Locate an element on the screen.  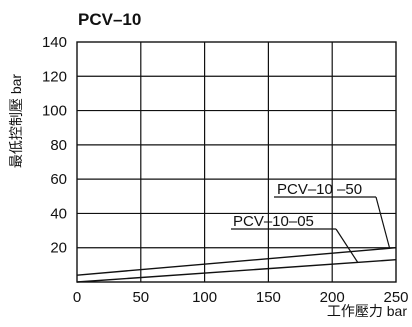
y-tick-label-60: 60 is located at coordinates (58, 179).